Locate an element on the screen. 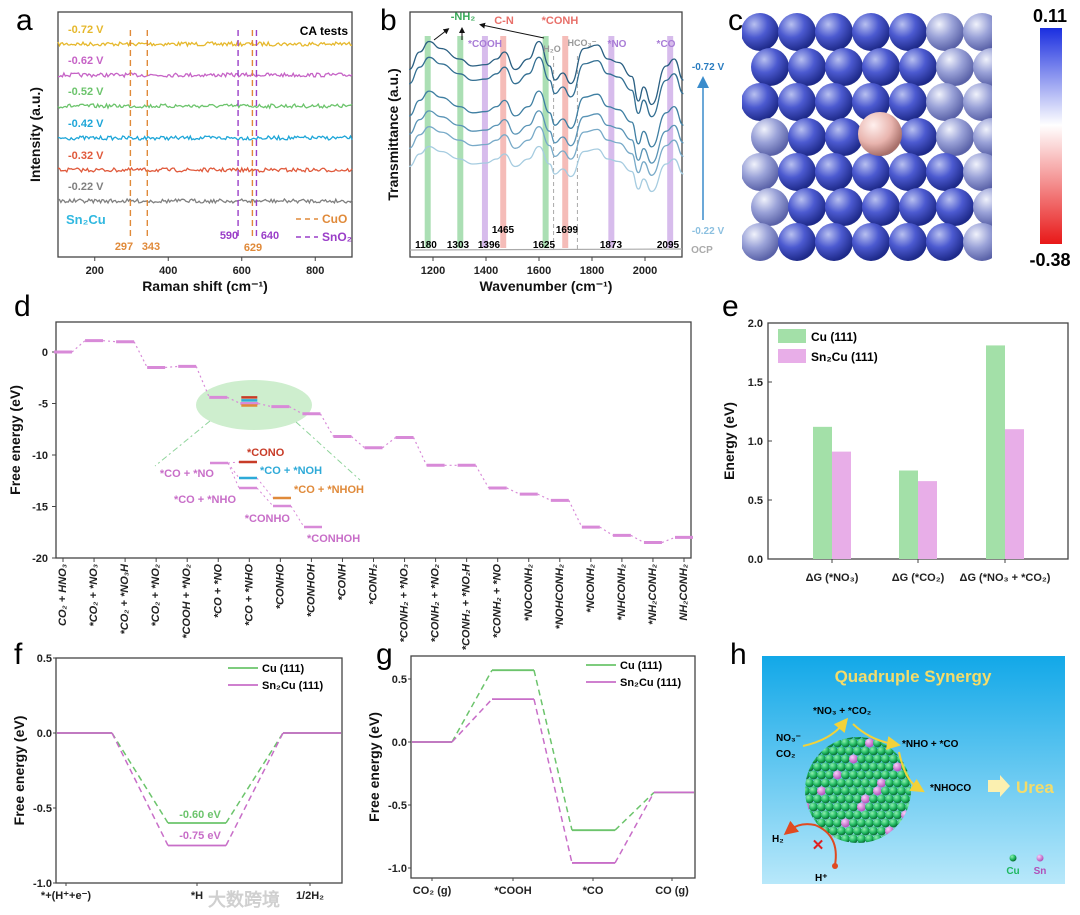  band-label-no: *NO is located at coordinates (617, 44).